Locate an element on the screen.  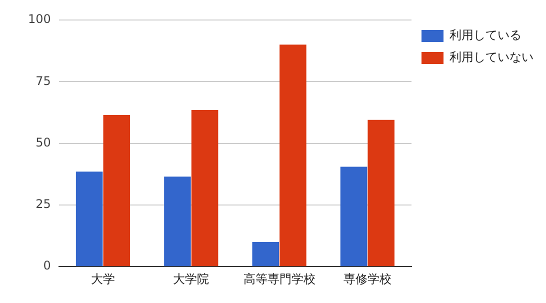
x-tick-label: 大学院 is located at coordinates (191, 279).